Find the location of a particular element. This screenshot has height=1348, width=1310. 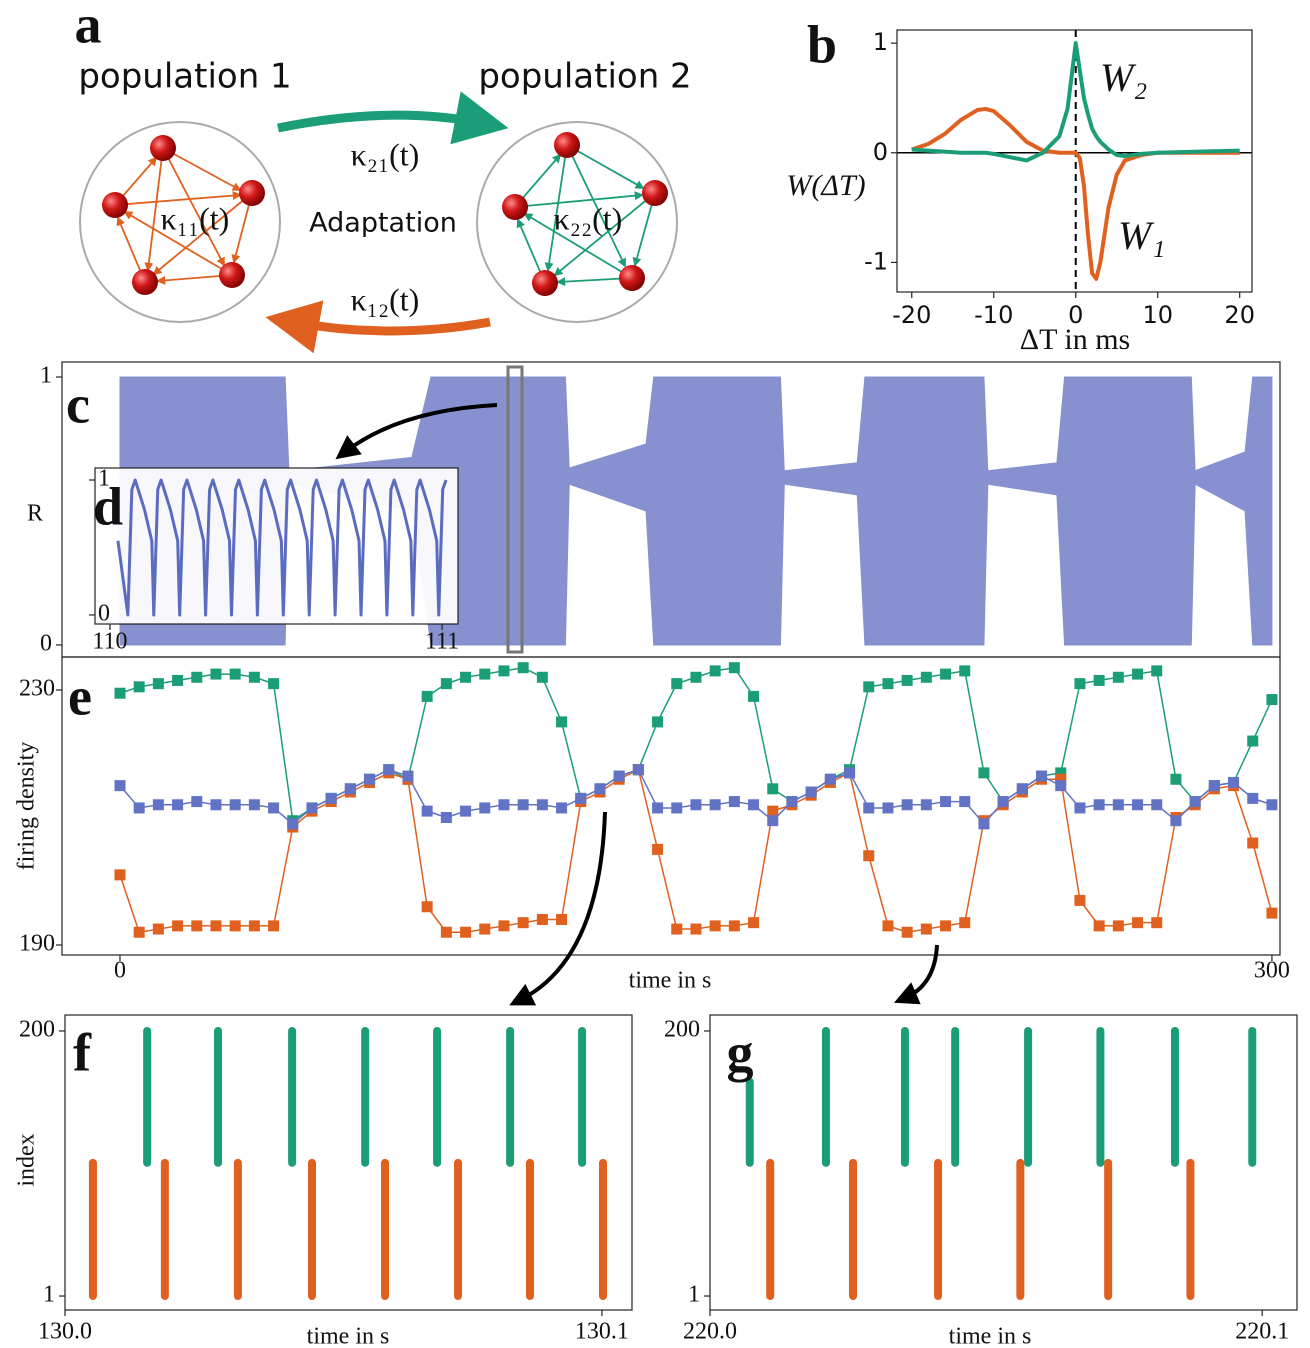

inset-background is located at coordinates (276, 546).